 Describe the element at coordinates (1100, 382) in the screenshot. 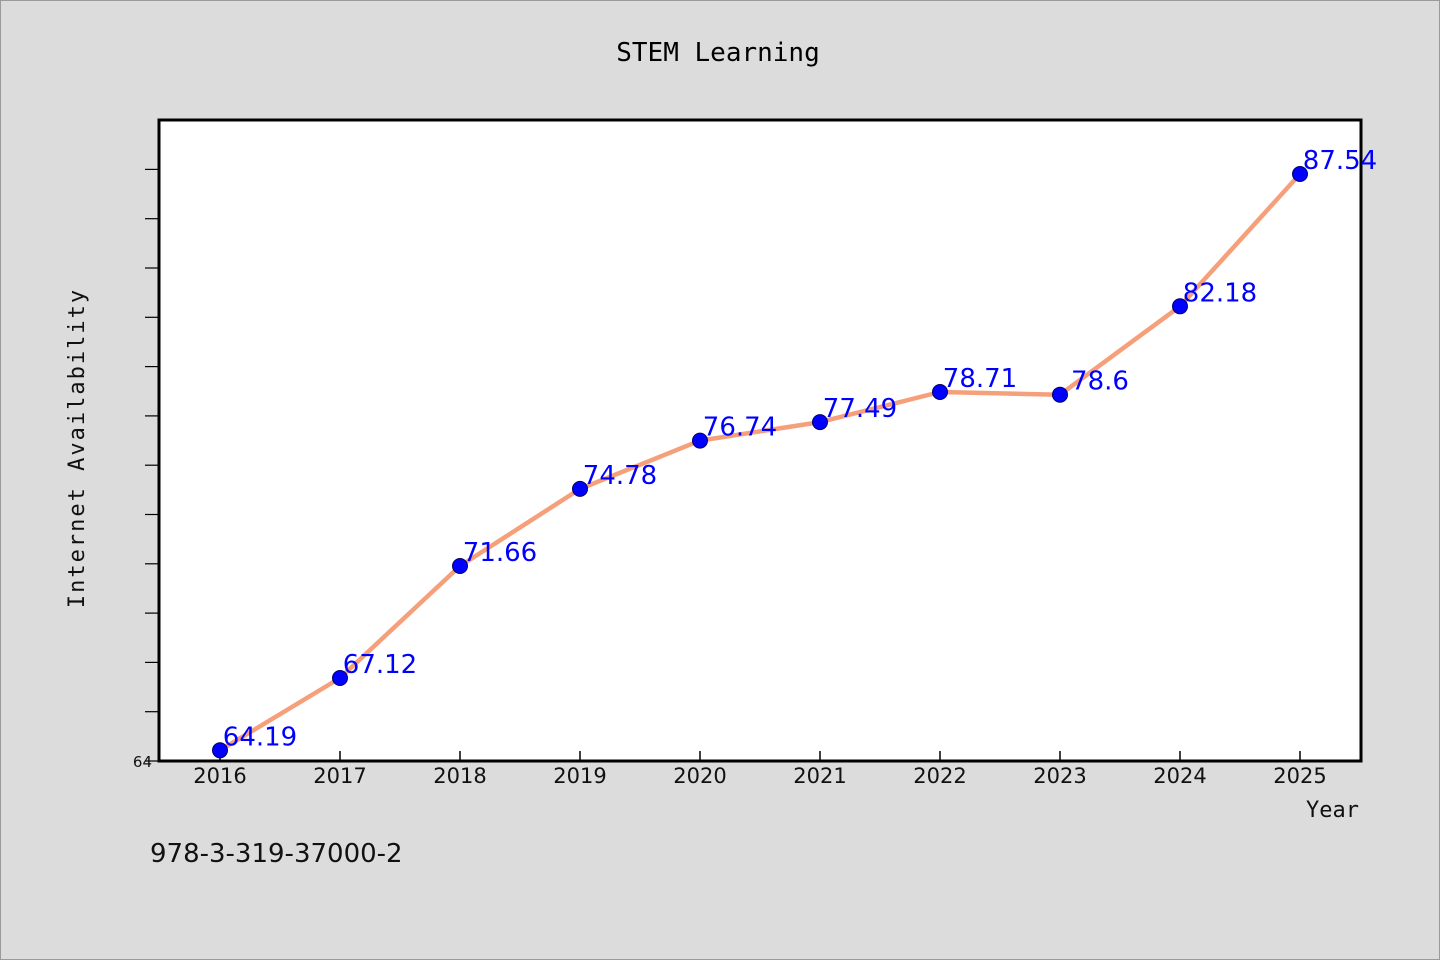

I see `data-label: 78.6` at that location.